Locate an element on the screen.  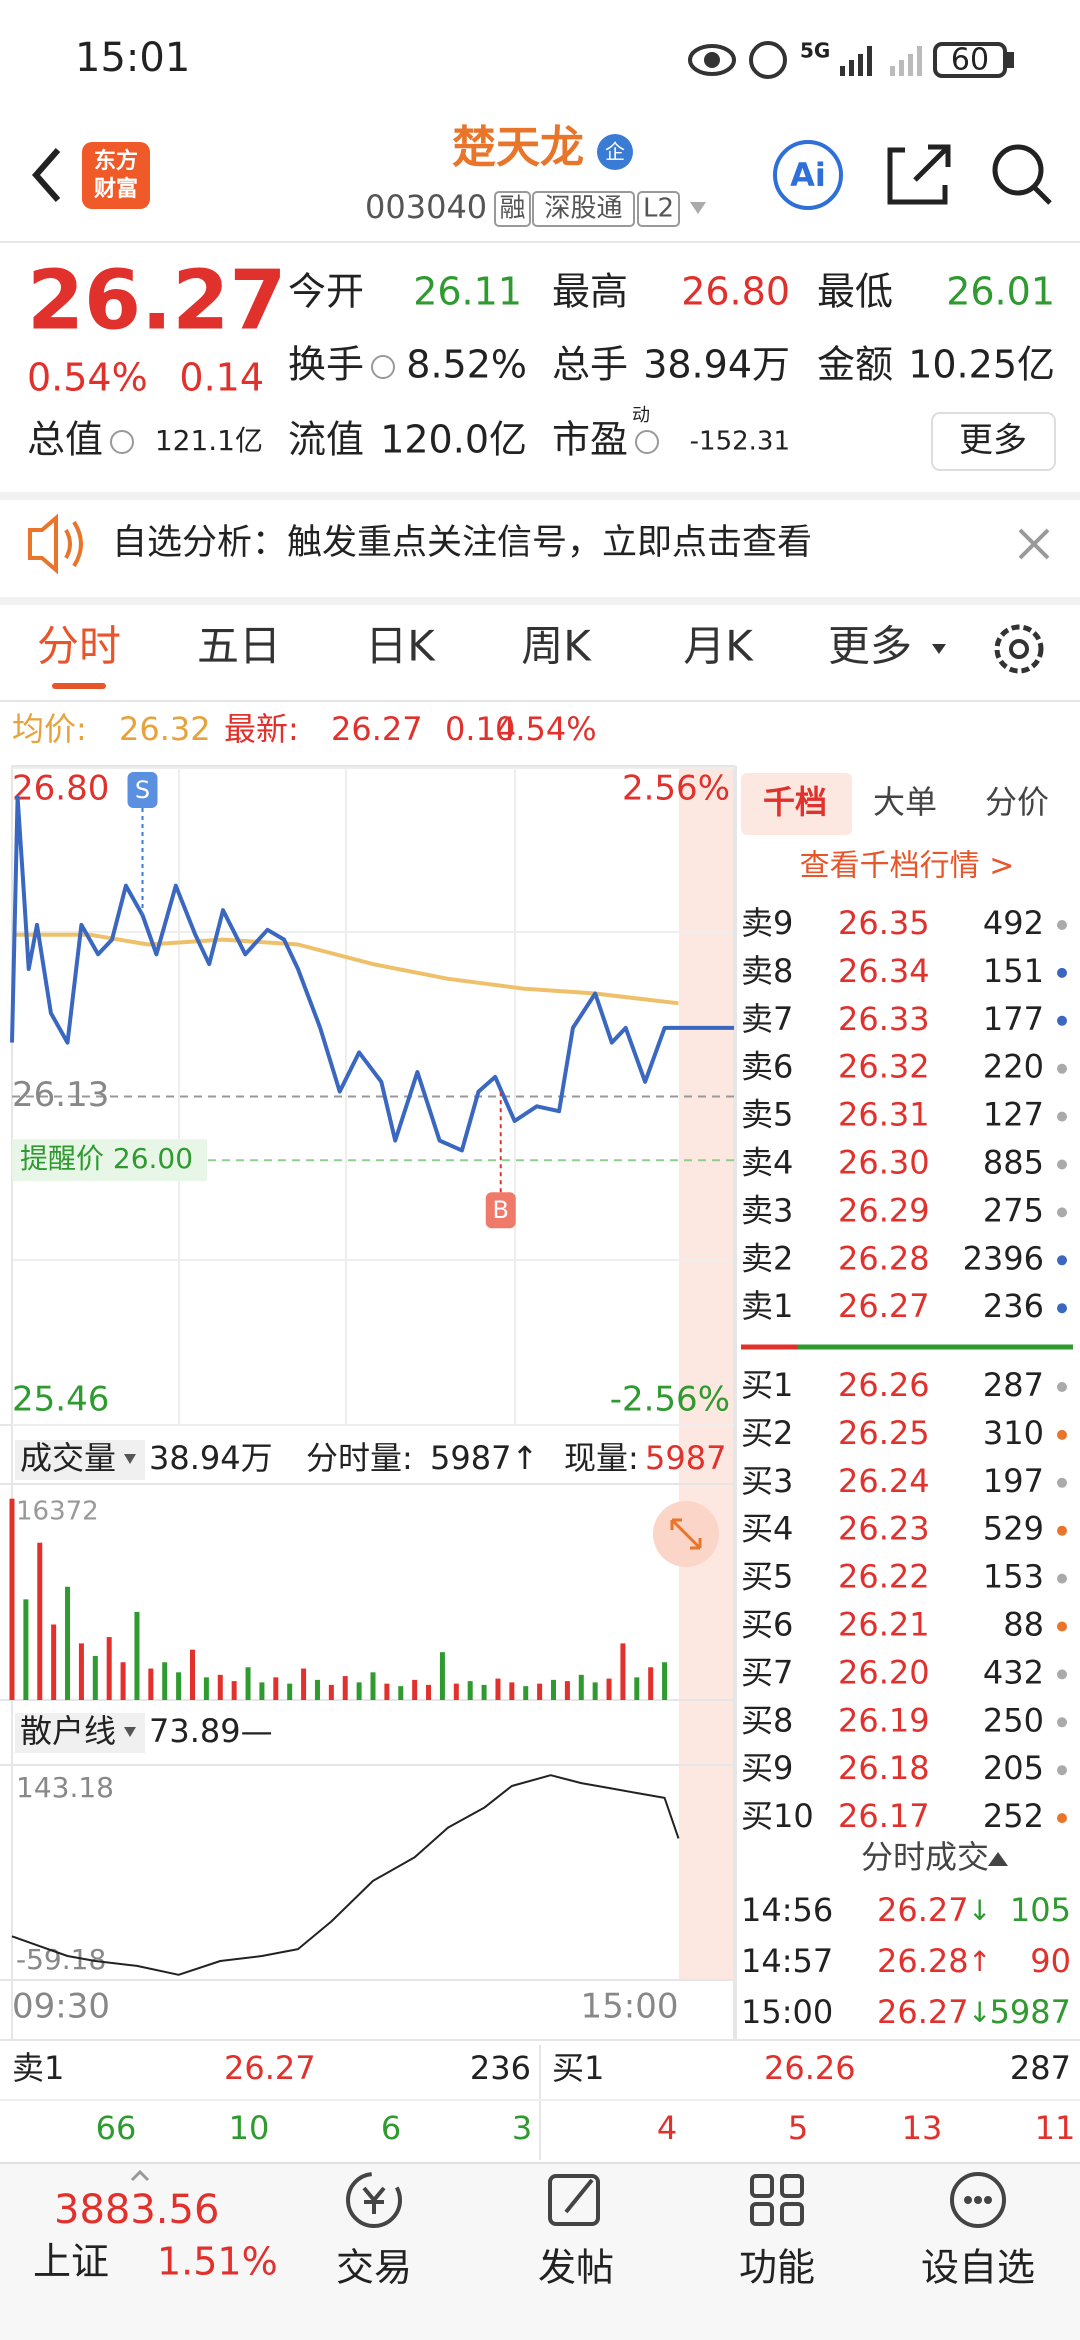
tab: 分时 is located at coordinates (79, 646).